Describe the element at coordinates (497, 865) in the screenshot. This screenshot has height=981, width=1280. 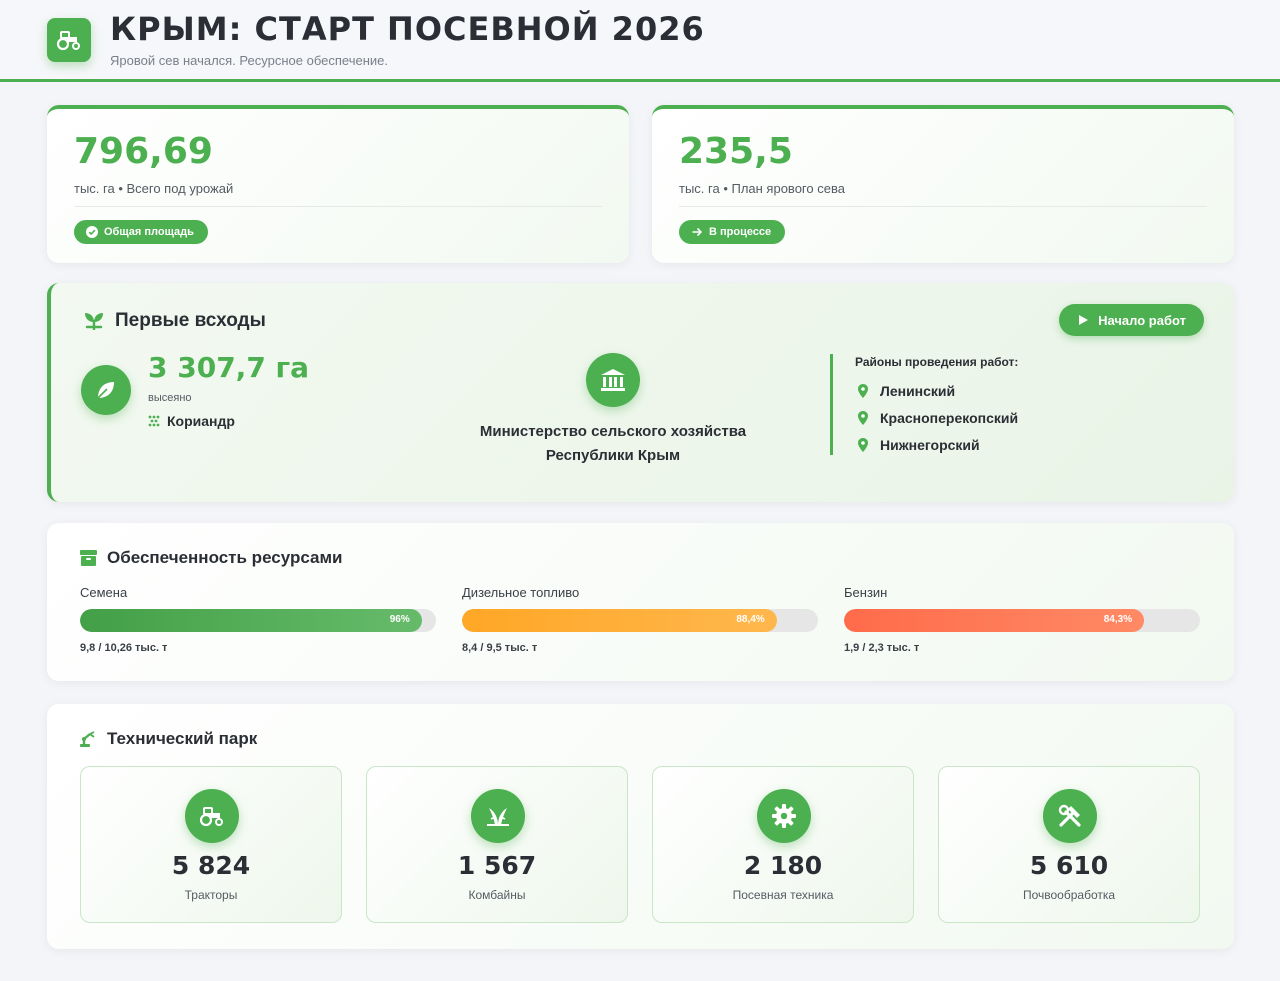
I see `tech-count: 1 567` at that location.